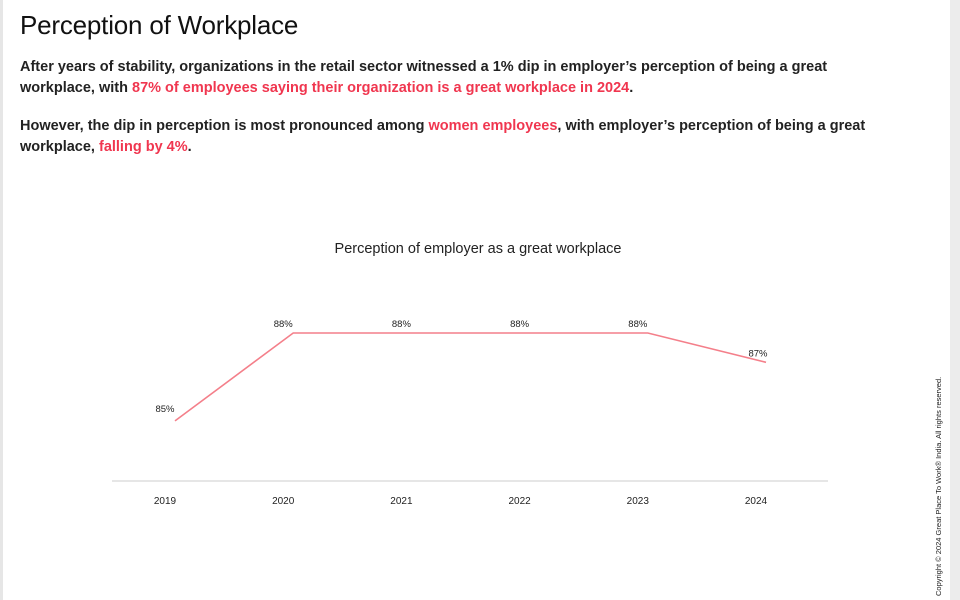 The height and width of the screenshot is (600, 960). I want to click on x-tick-label-2019: 2019, so click(165, 501).